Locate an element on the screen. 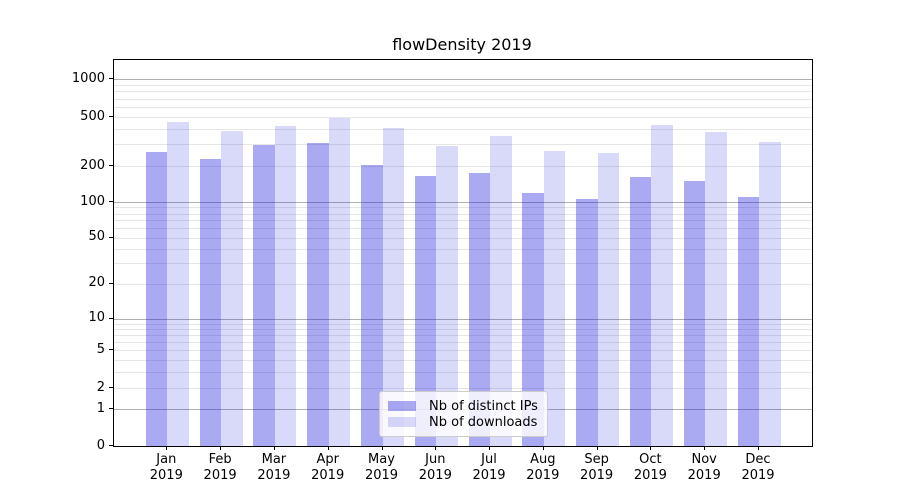 The image size is (900, 500). bar-distinct-ips-sep is located at coordinates (587, 322).